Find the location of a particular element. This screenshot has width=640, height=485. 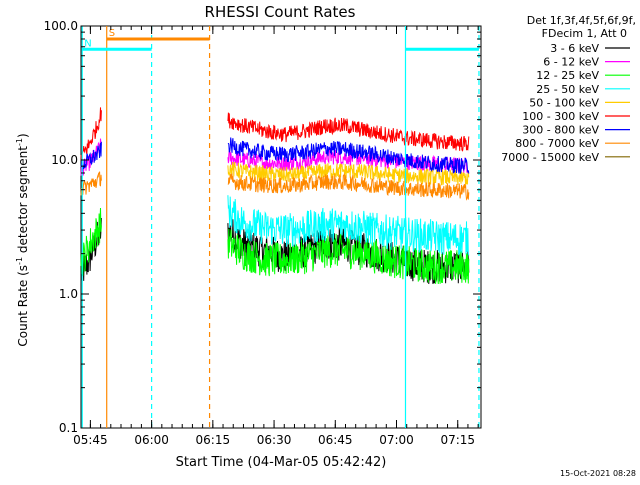

y-axis-label-sup2: -1 is located at coordinates (19, 142).